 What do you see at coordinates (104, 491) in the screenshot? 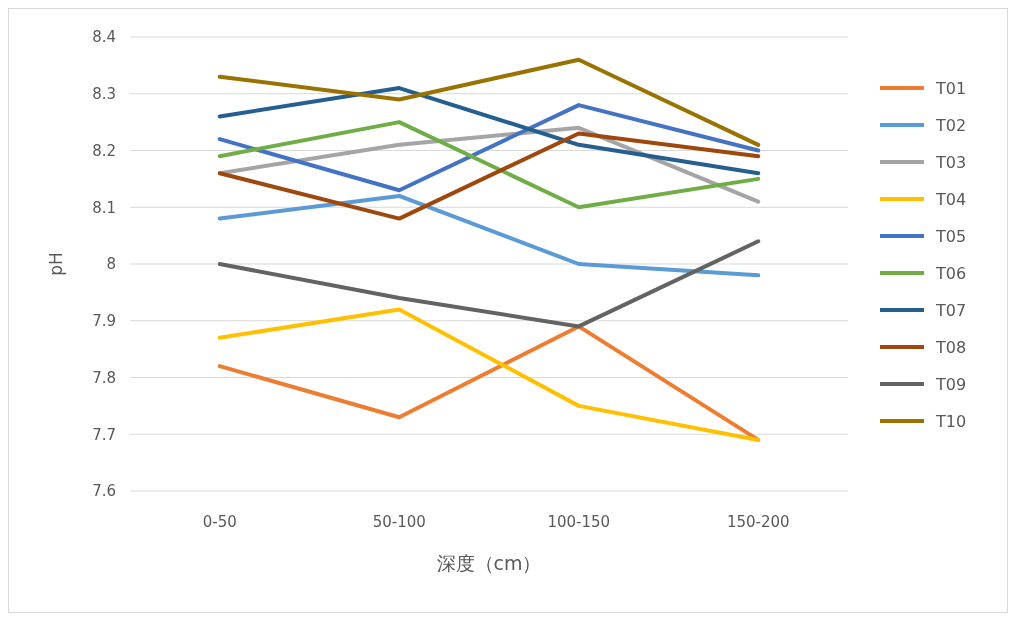
I see `y-tick-label: 7.6` at bounding box center [104, 491].